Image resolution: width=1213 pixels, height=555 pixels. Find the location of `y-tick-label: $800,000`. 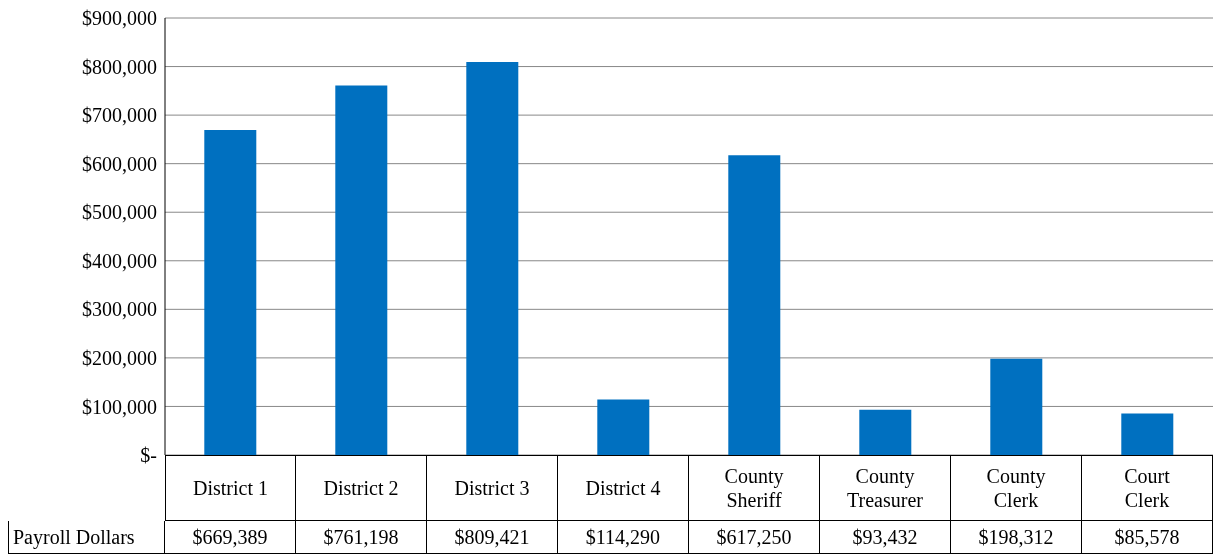

y-tick-label: $800,000 is located at coordinates (119, 66).